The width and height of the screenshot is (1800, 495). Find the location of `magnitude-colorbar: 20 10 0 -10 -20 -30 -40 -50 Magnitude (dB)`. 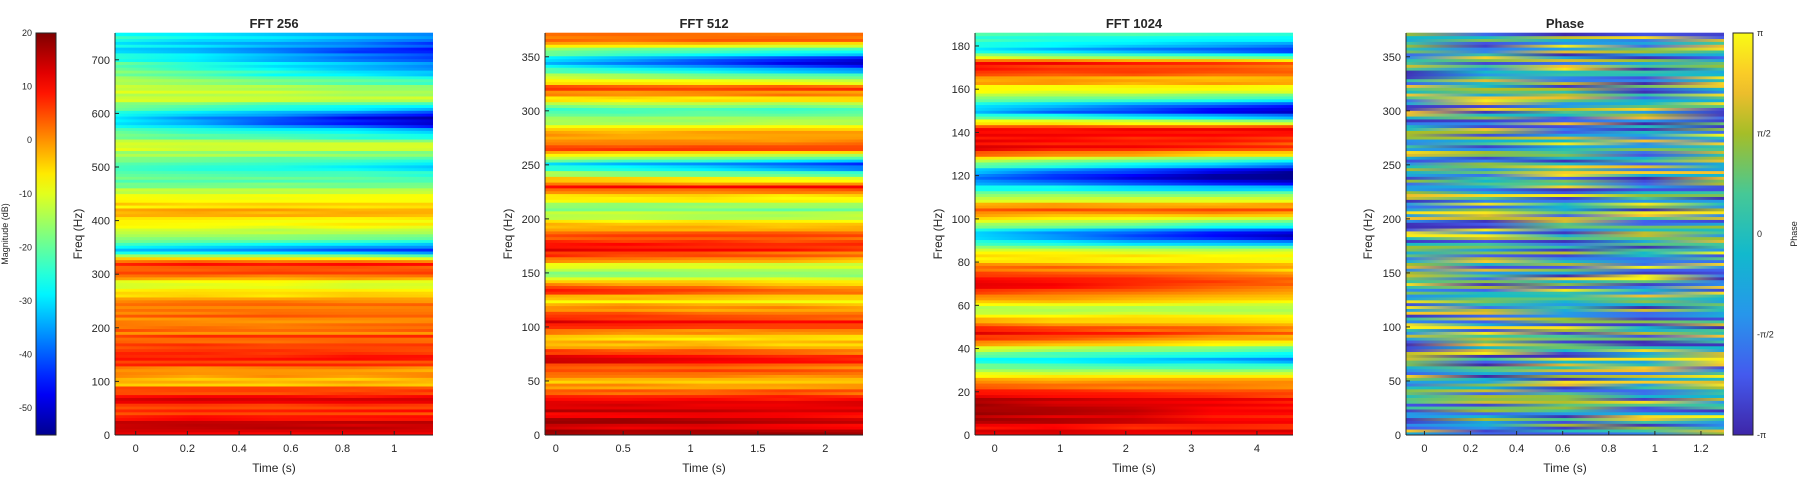

magnitude-colorbar: 20 10 0 -10 -20 -30 -40 -50 Magnitude (dB) is located at coordinates (28, 232).